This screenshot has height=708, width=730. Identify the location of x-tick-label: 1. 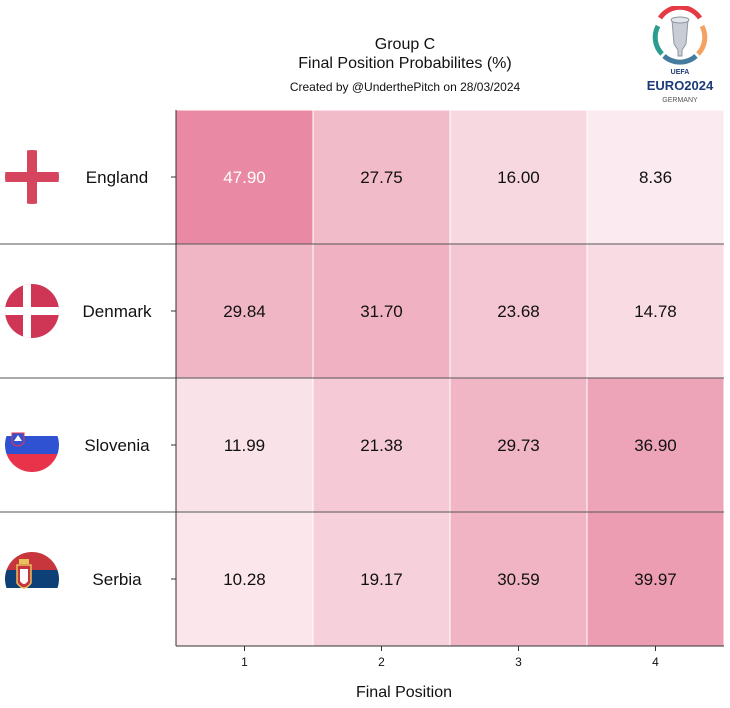
(244, 662).